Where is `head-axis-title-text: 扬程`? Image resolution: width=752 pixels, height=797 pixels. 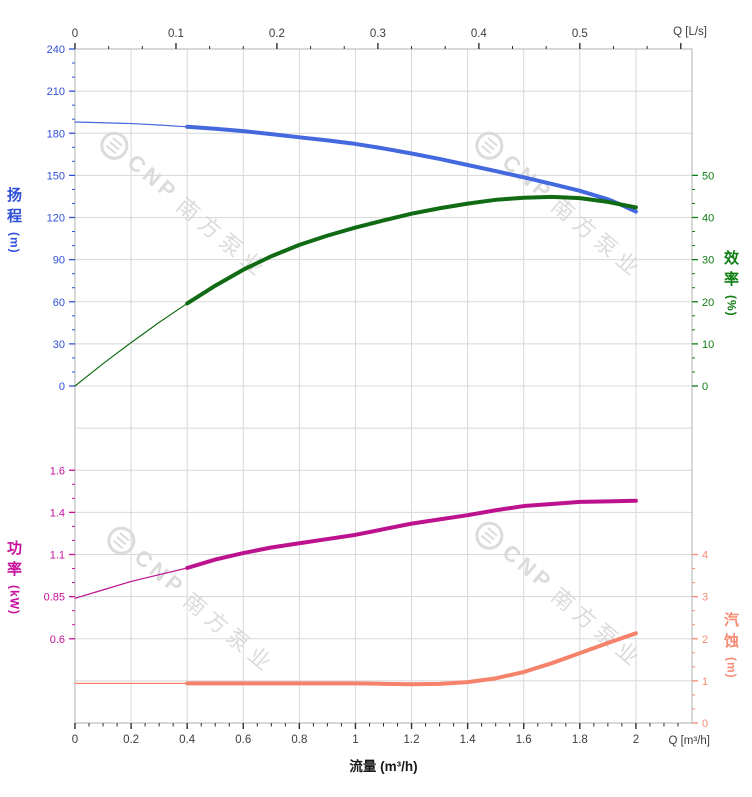
head-axis-title-text: 扬程 is located at coordinates (15, 206).